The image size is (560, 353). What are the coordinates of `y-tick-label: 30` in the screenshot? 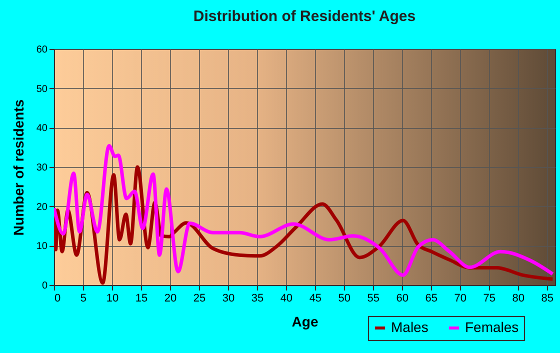 It's located at (42, 168).